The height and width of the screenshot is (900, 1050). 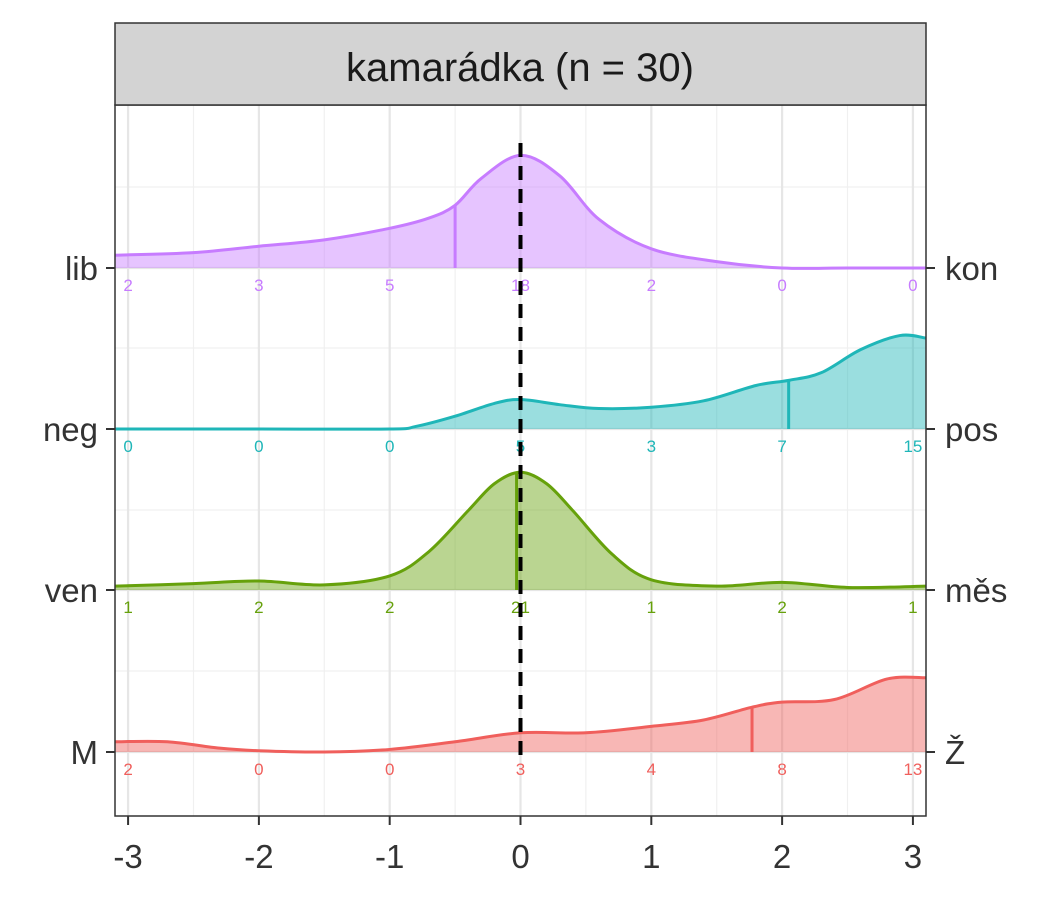 I want to click on x-tick-label: -2, so click(x=258, y=856).